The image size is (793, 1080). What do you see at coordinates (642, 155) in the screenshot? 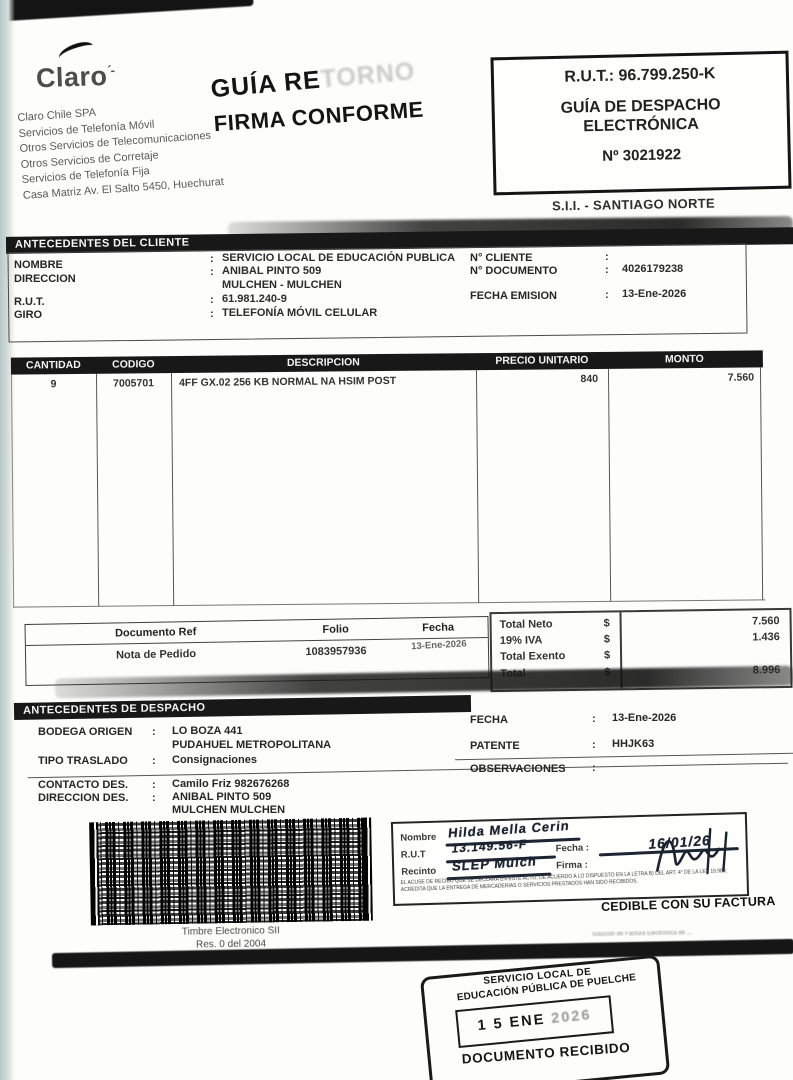
I see `document-number: Nº 3021922` at bounding box center [642, 155].